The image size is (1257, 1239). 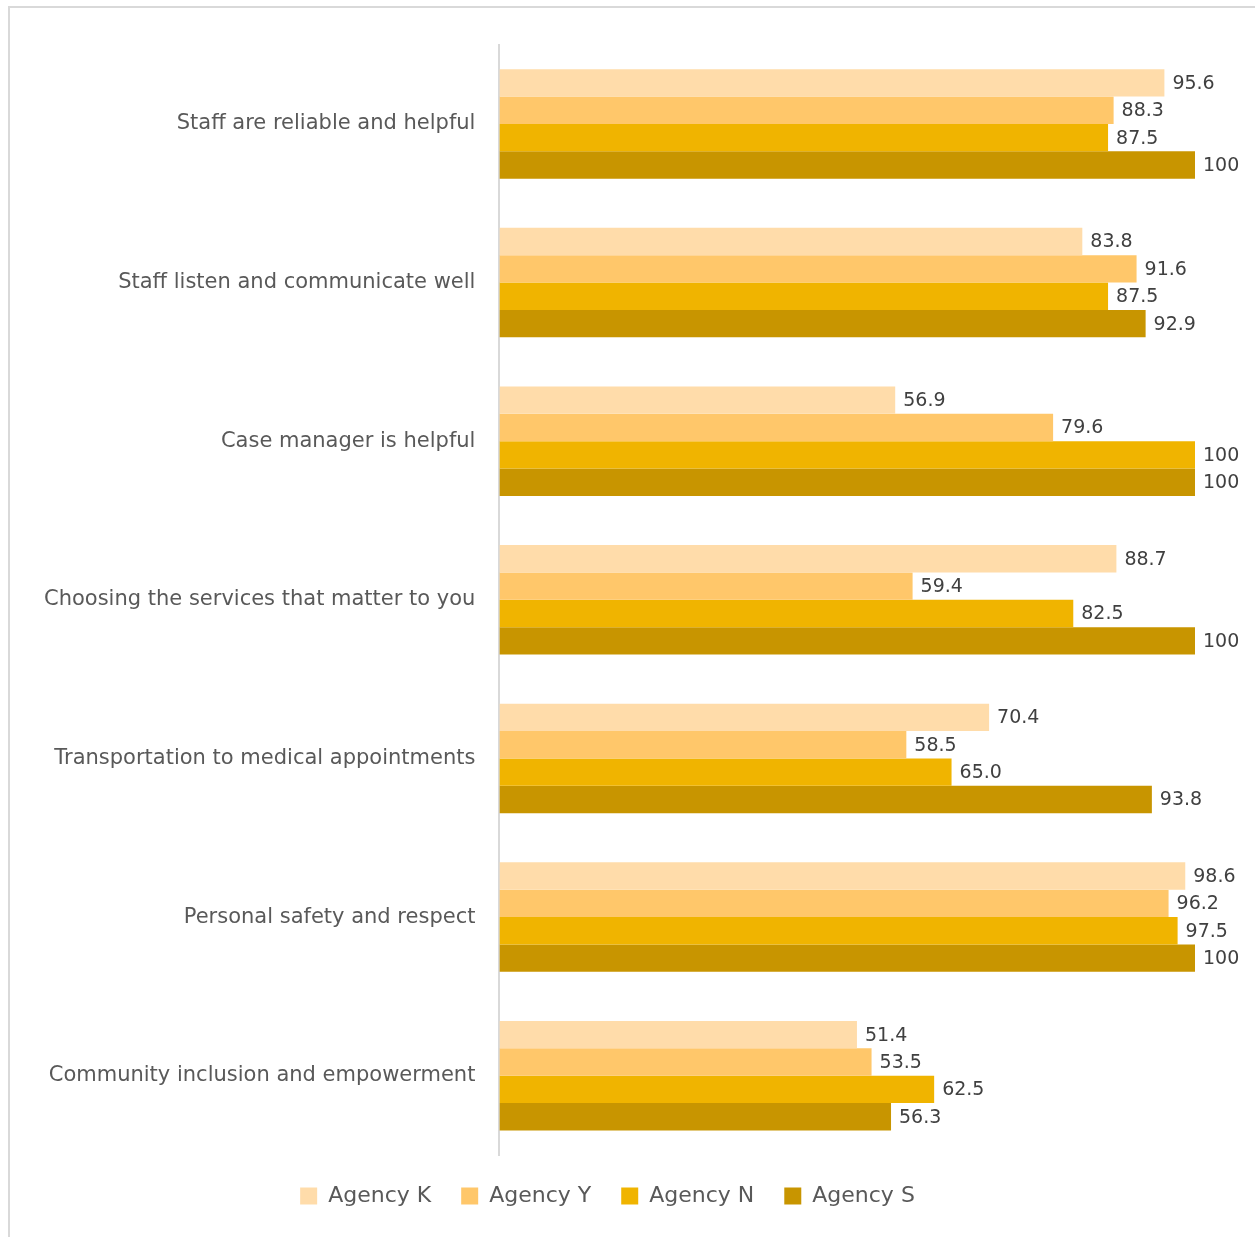 What do you see at coordinates (348, 439) in the screenshot?
I see `y-tick-label: Case manager is helpful` at bounding box center [348, 439].